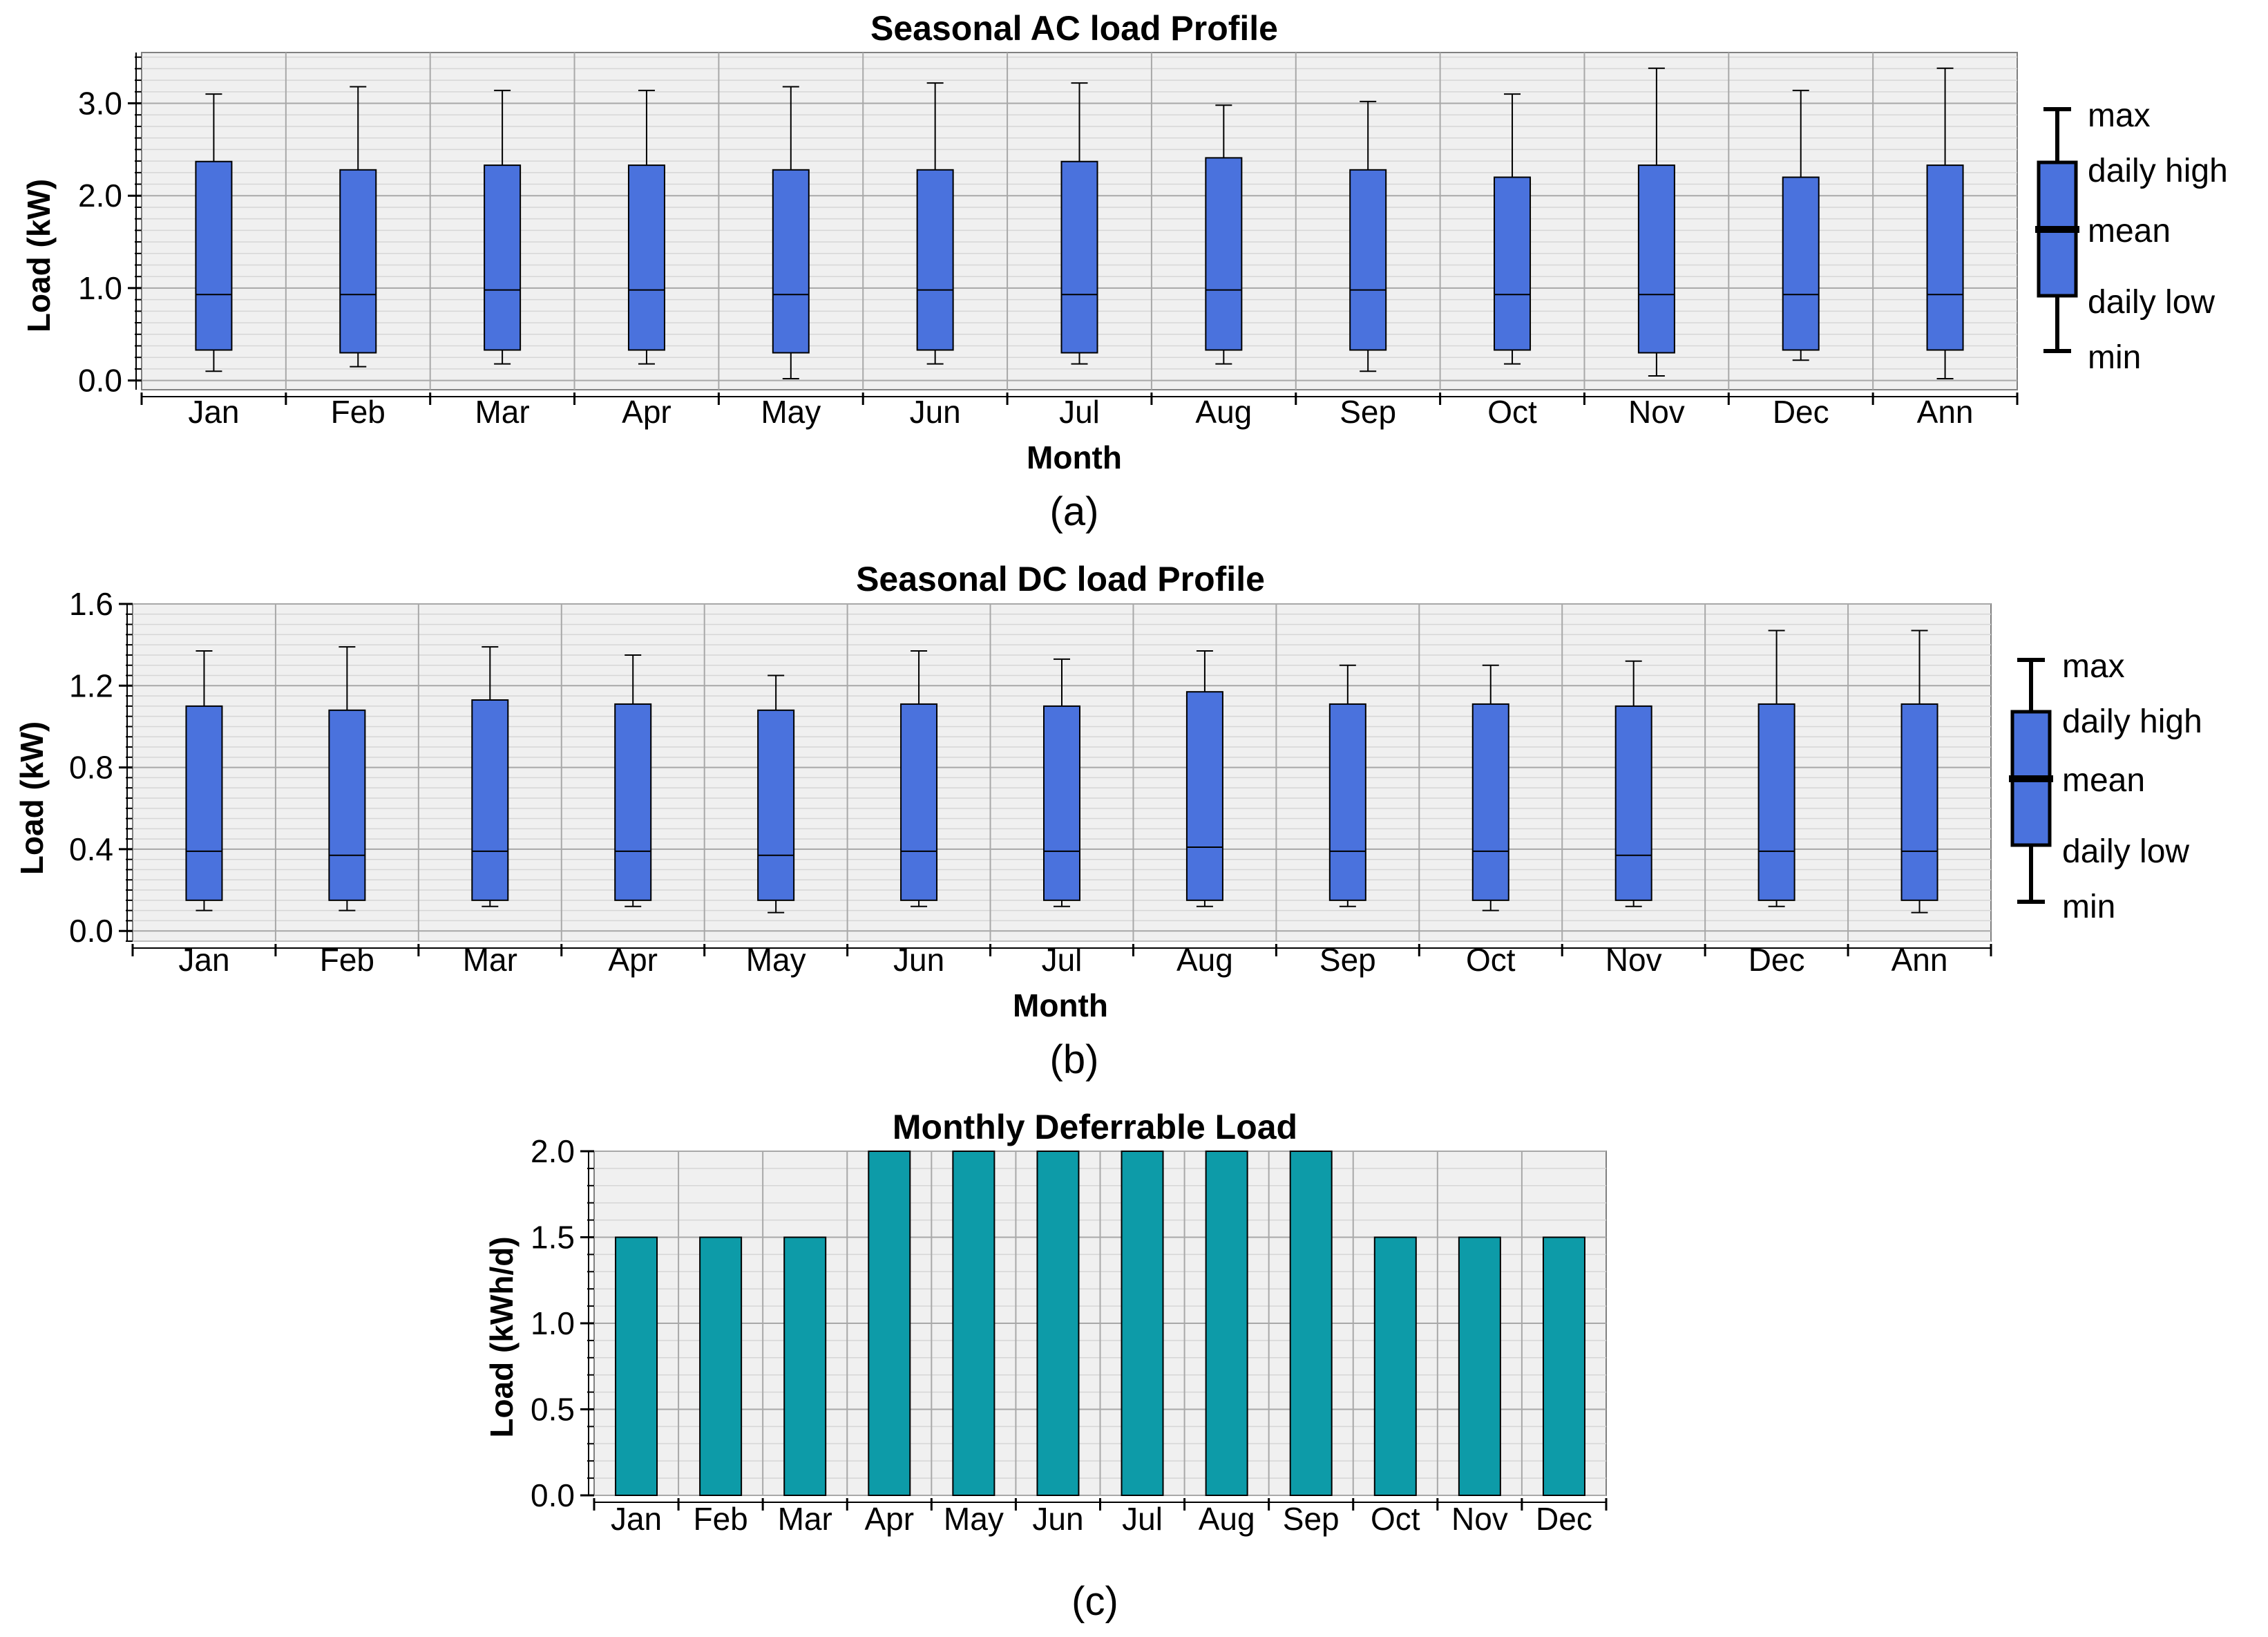 The width and height of the screenshot is (2268, 1637). Describe the element at coordinates (1079, 223) in the screenshot. I see `chart-a-boxes` at that location.